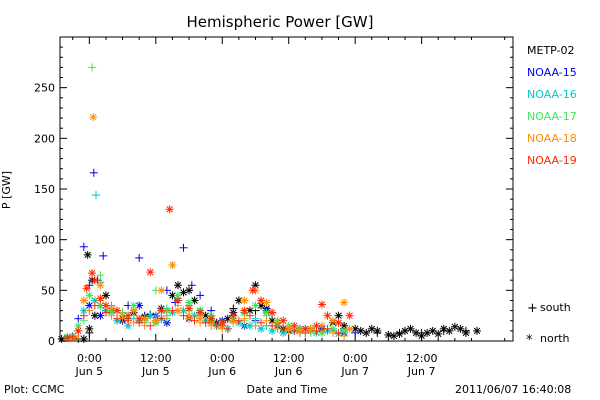  Describe the element at coordinates (34, 389) in the screenshot. I see `plot-credit: Plot: CCMC` at that location.